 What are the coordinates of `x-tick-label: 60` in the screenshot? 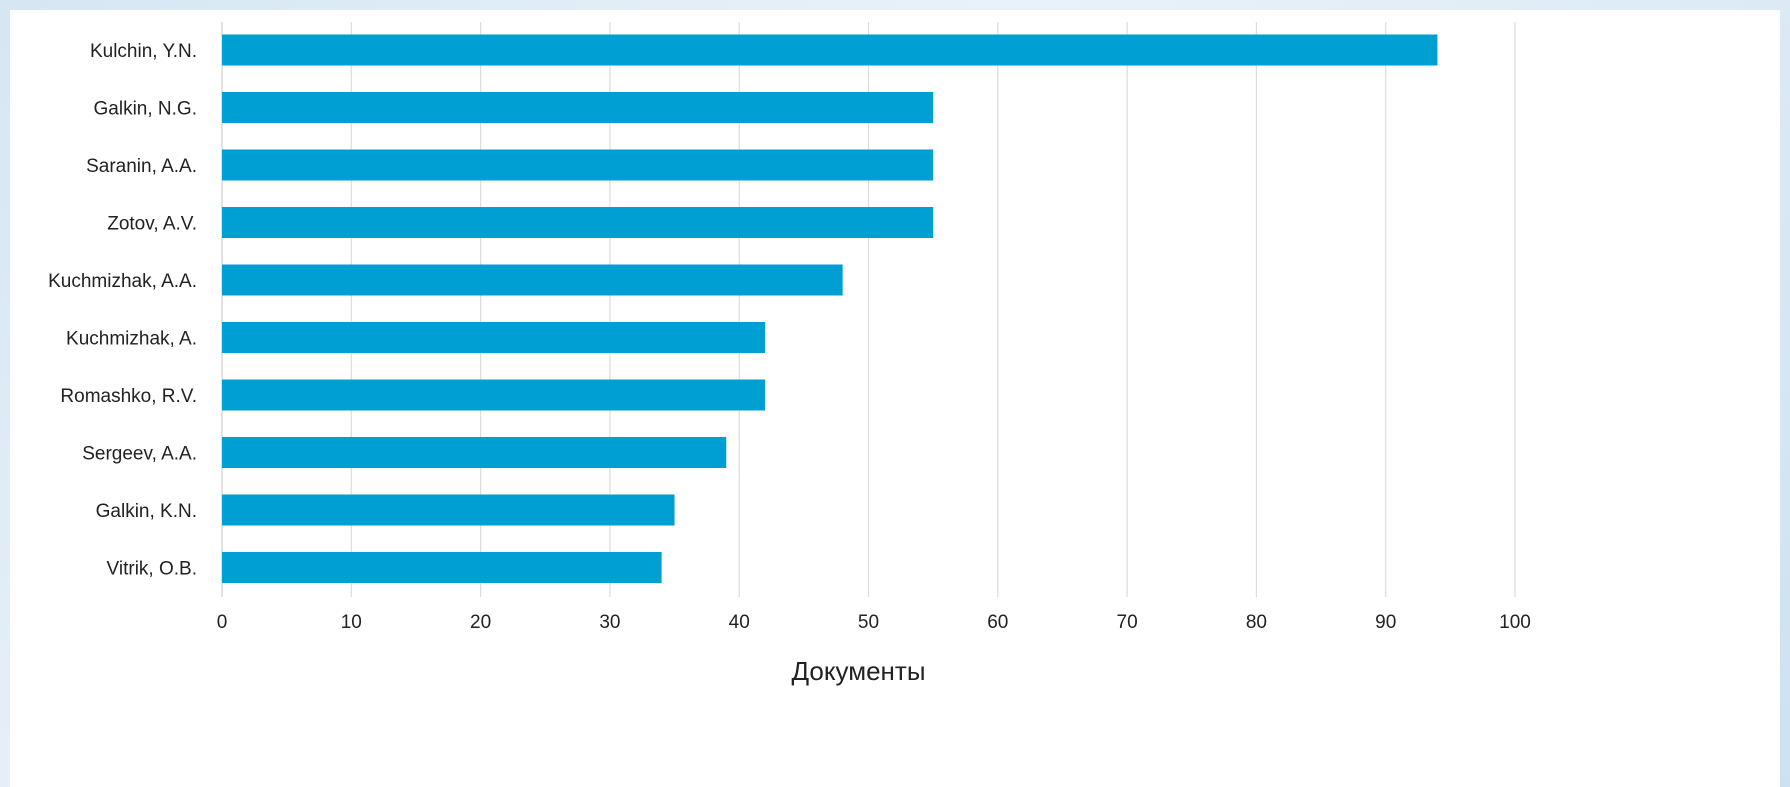 It's located at (997, 622).